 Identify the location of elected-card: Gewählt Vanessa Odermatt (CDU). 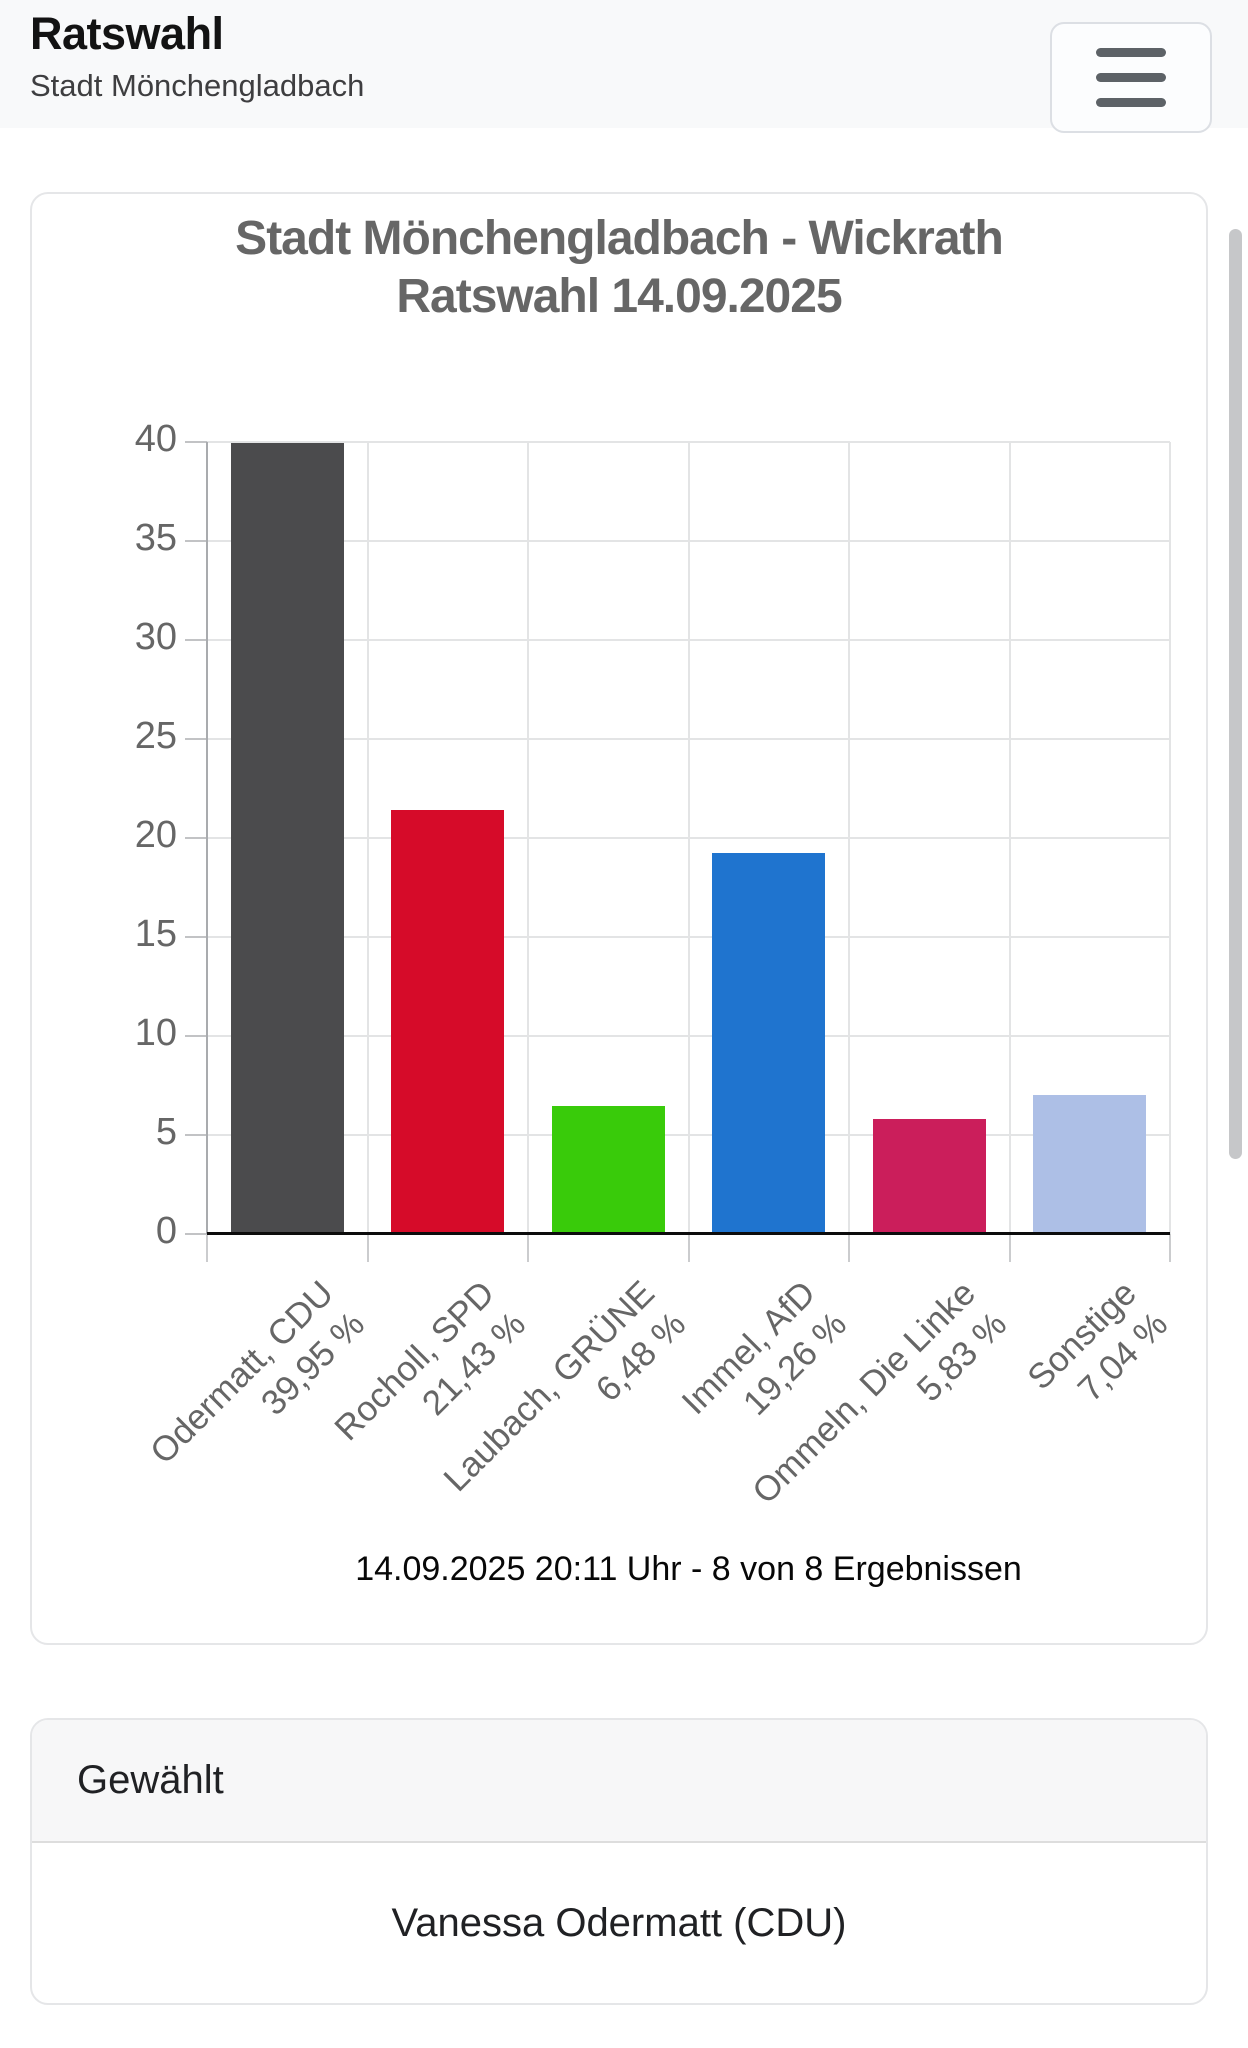
(619, 1861).